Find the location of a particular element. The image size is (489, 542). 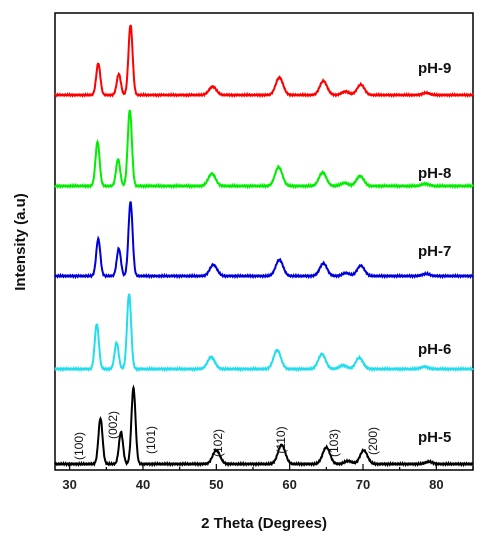

peak-label: (002) is located at coordinates (113, 425).